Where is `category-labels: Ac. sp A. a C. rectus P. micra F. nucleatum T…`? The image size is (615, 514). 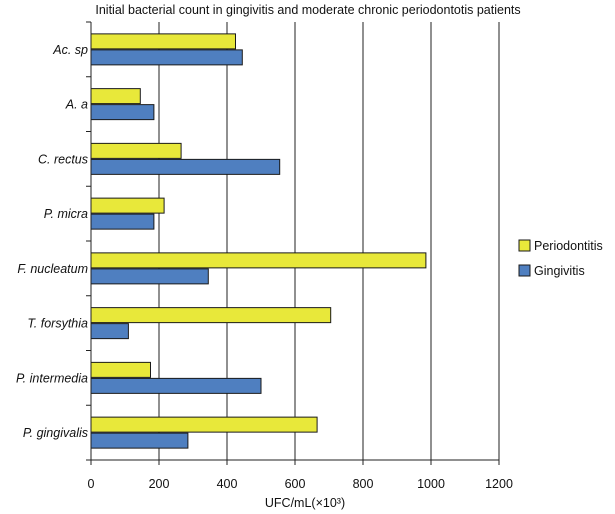 category-labels: Ac. sp A. a C. rectus P. micra F. nucleatum T… is located at coordinates (52, 241).